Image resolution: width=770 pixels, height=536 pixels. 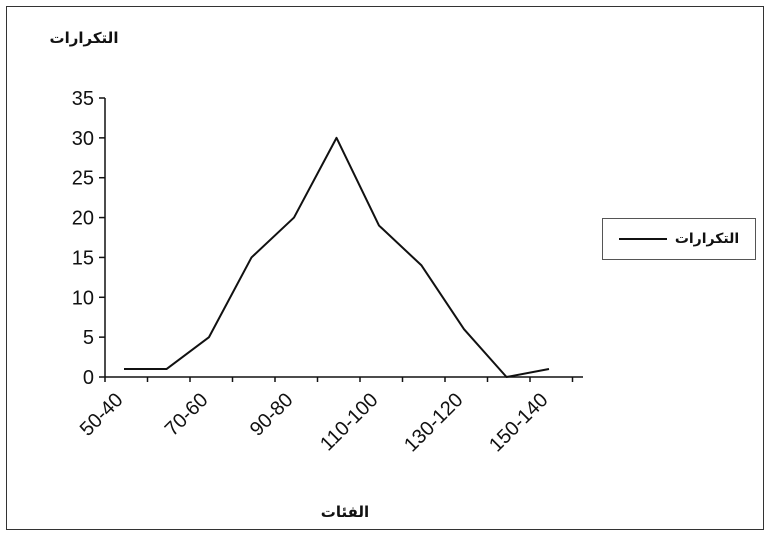 I want to click on y-tick-label: 35, so click(x=83, y=99).